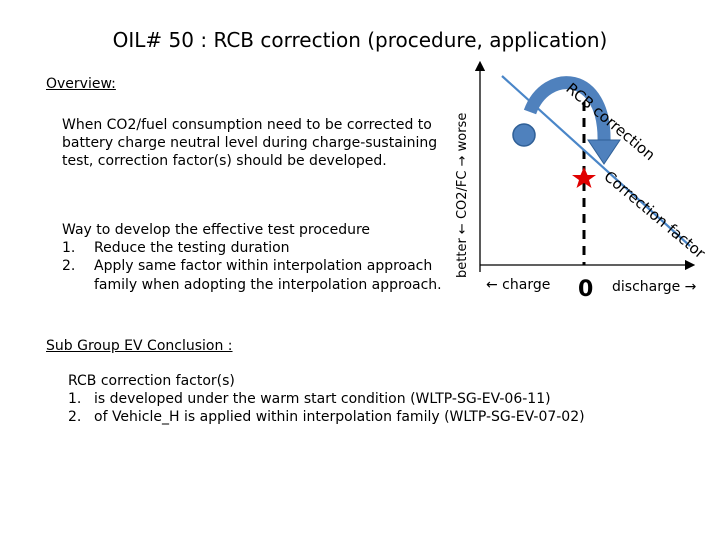 Image resolution: width=720 pixels, height=540 pixels. Describe the element at coordinates (584, 177) in the screenshot. I see `corrected-point-star-icon` at that location.